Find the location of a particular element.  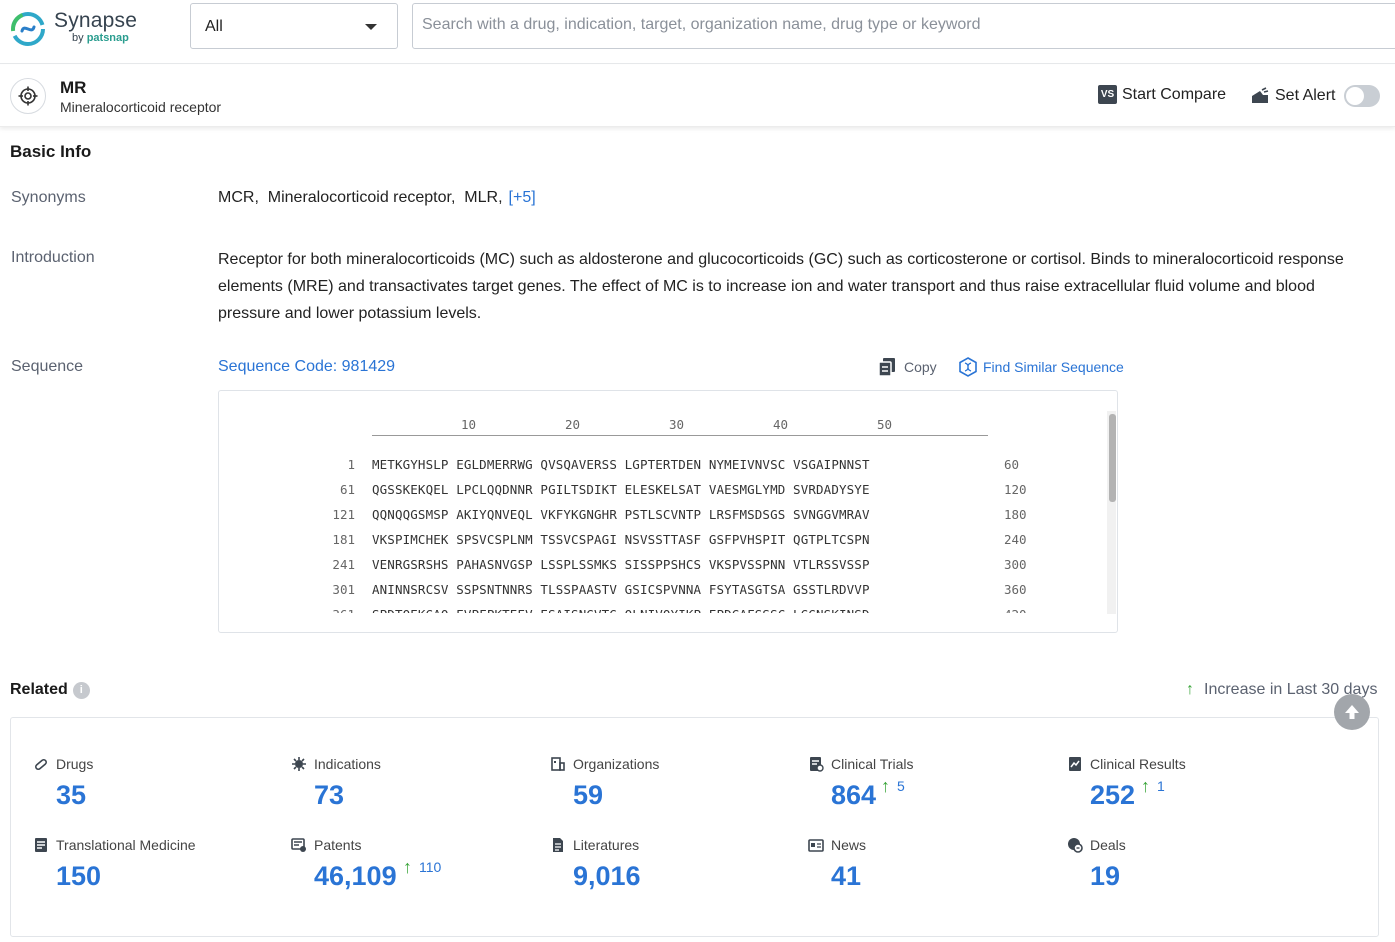

sequence-row-start: 361 is located at coordinates (343, 610).